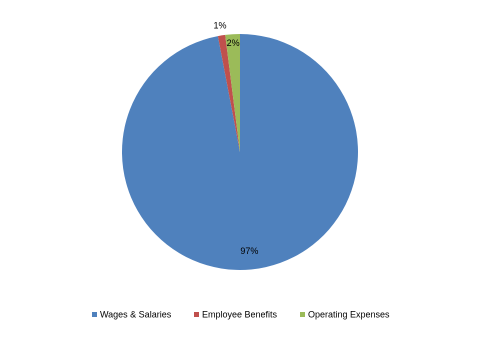 This screenshot has height=338, width=480. What do you see at coordinates (349, 314) in the screenshot?
I see `legend-label: Operating Expenses` at bounding box center [349, 314].